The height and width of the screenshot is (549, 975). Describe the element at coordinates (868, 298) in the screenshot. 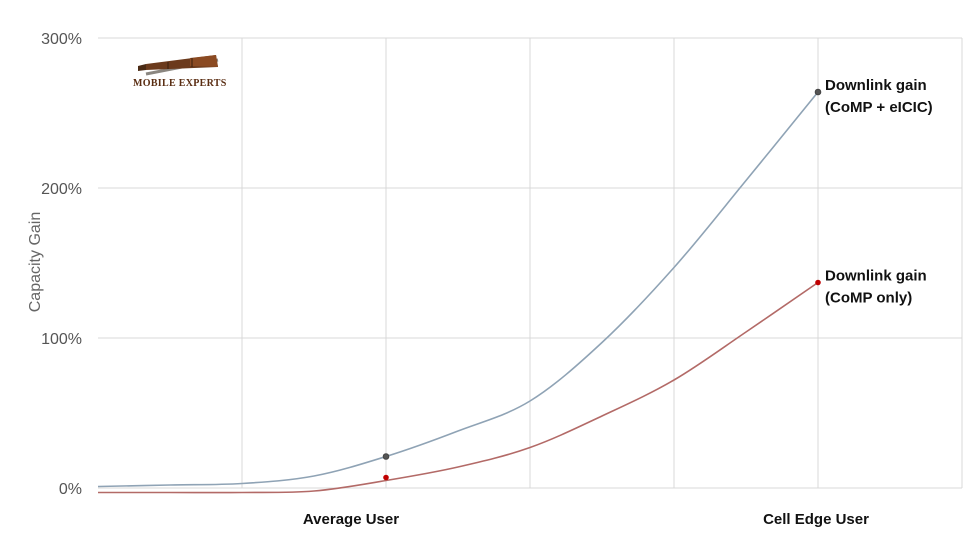

I see `series-label: (CoMP only)` at that location.